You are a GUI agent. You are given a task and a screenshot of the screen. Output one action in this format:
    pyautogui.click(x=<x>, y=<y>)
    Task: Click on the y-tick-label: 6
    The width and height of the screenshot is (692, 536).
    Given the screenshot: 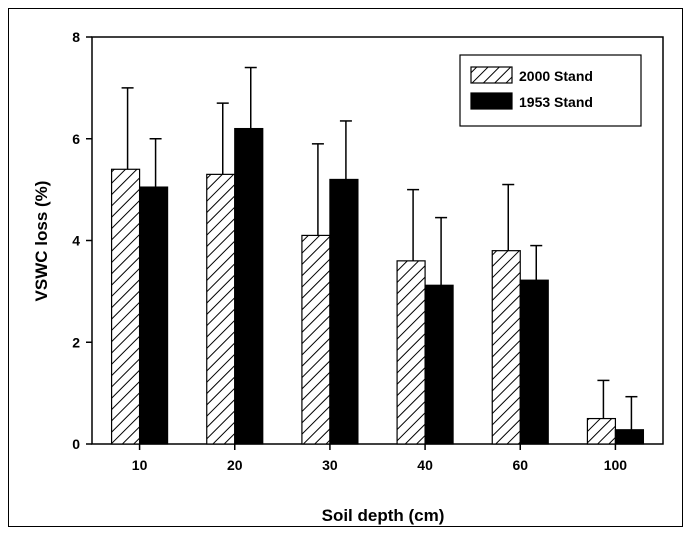 What is the action you would take?
    pyautogui.click(x=76, y=139)
    